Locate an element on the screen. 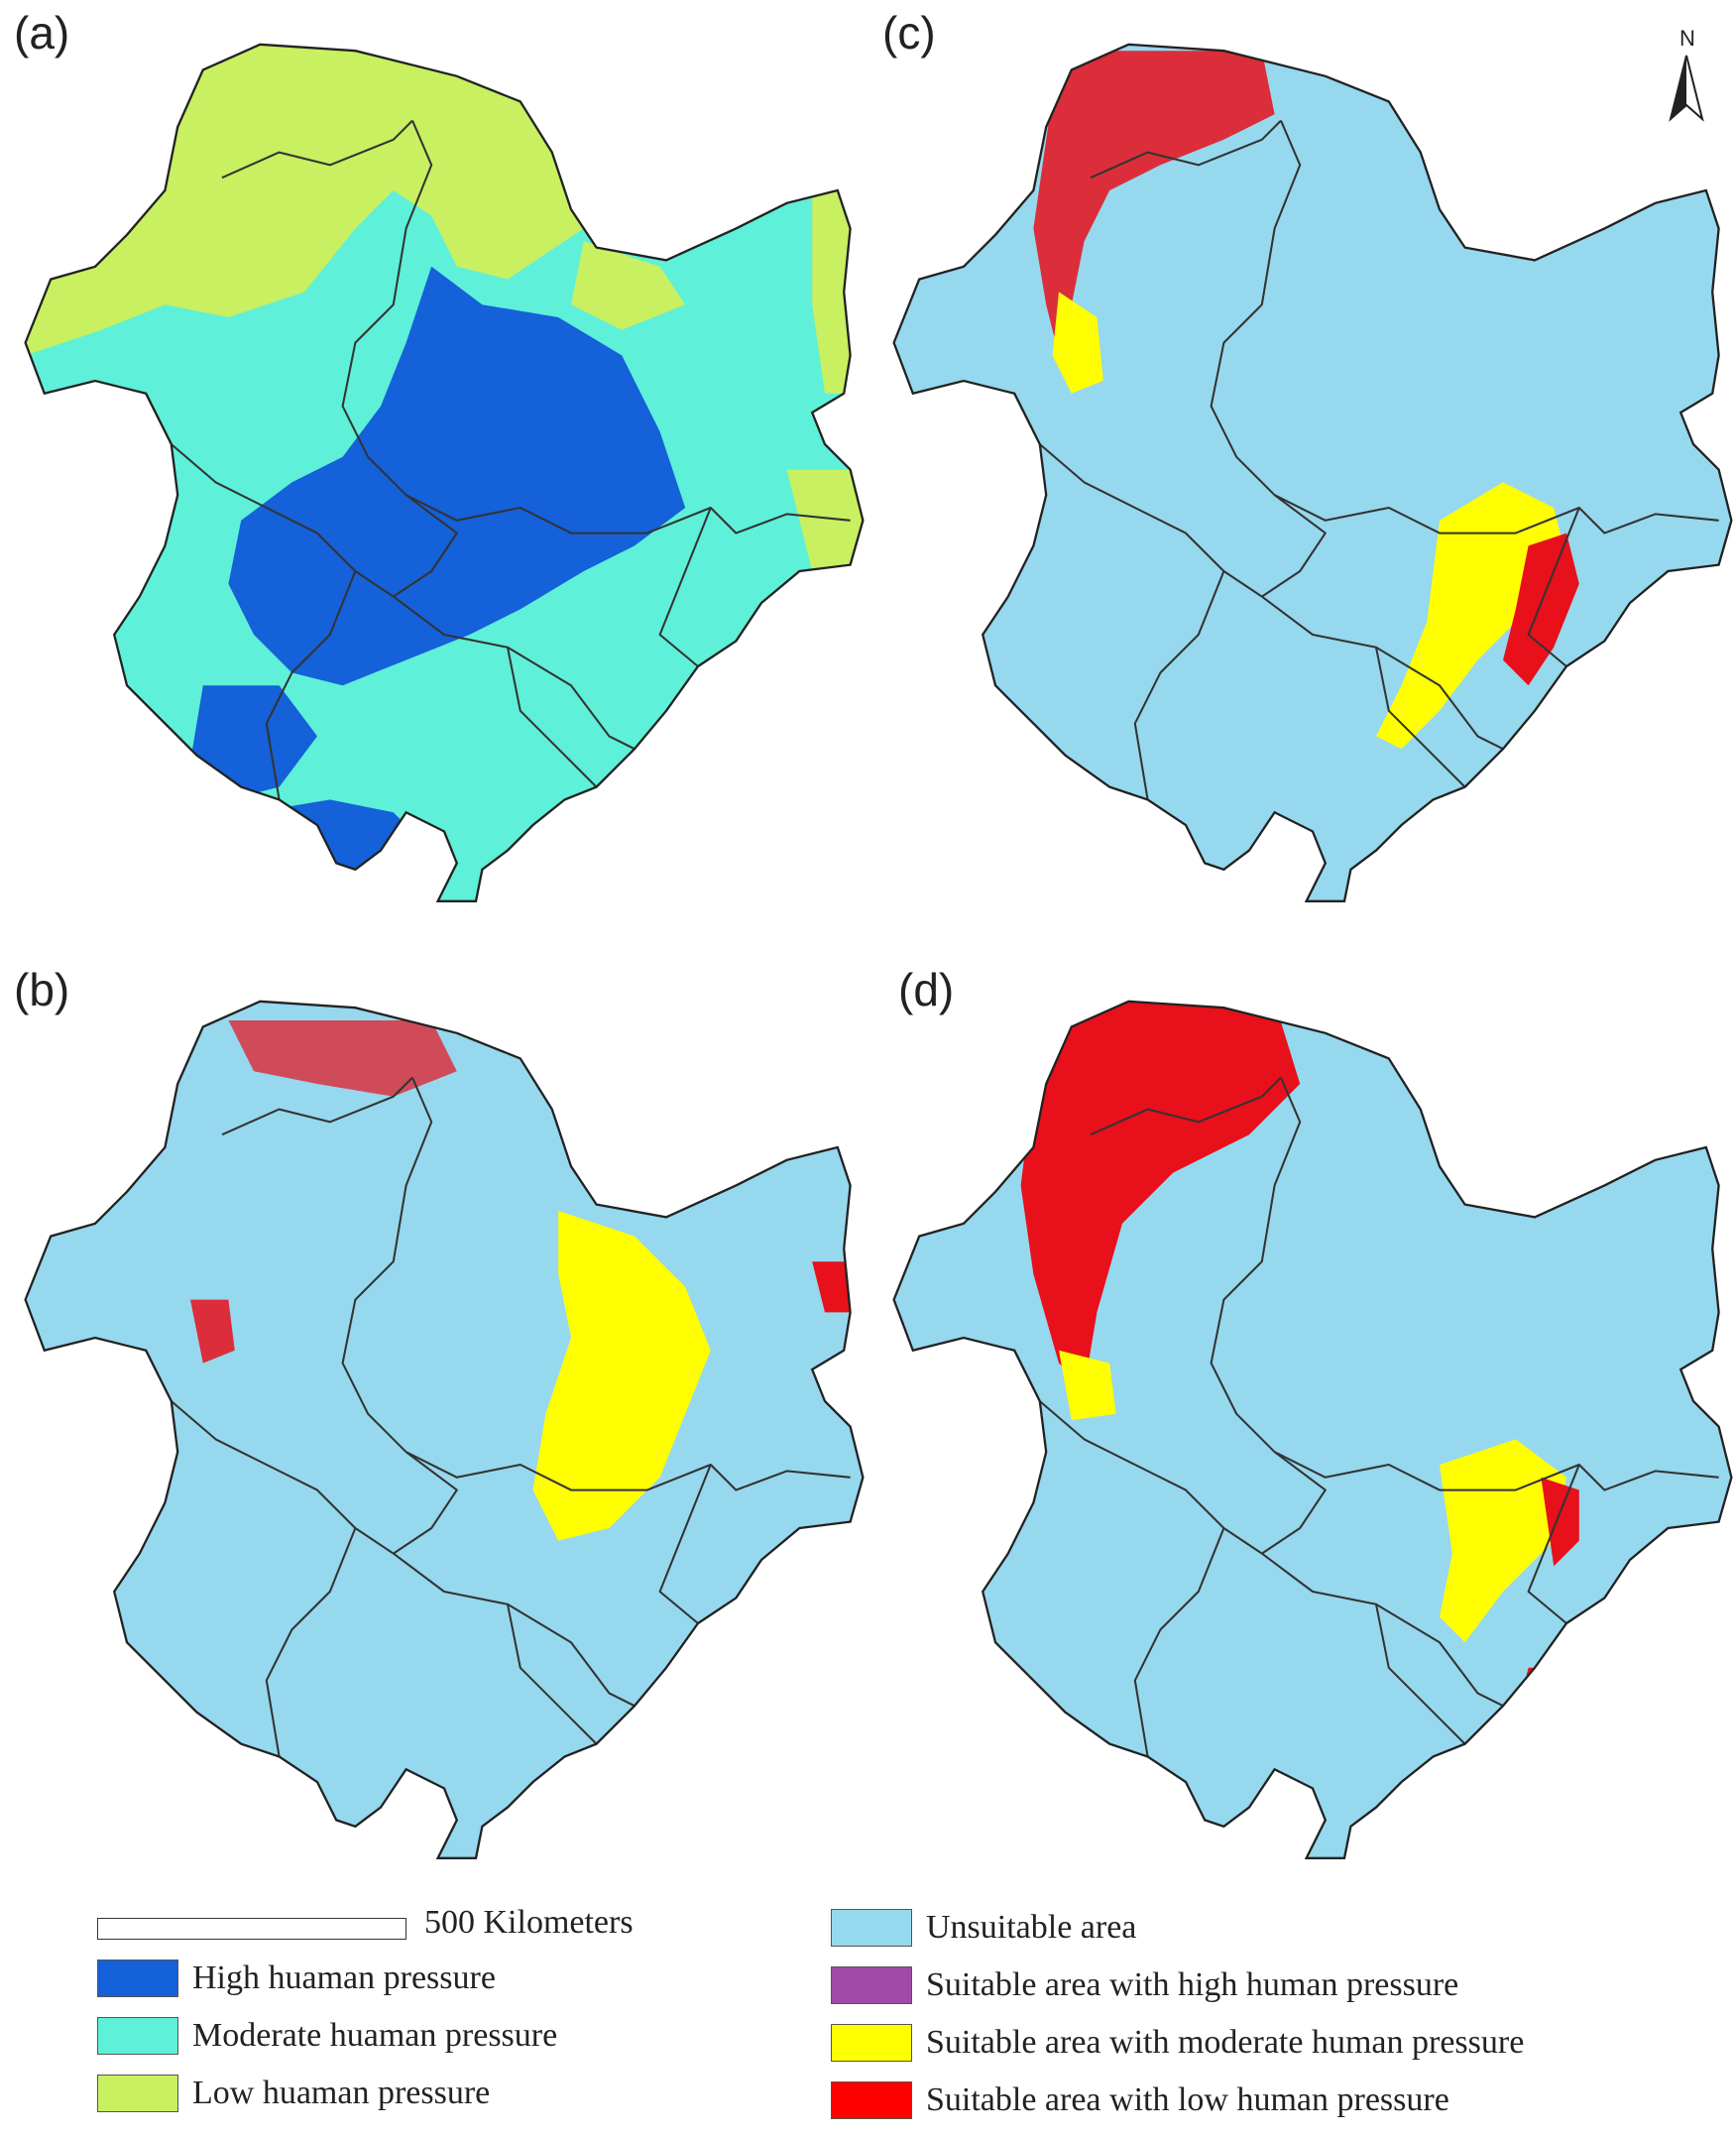 The image size is (1736, 2137). legend-label-high: High huaman pressure is located at coordinates (344, 1978).